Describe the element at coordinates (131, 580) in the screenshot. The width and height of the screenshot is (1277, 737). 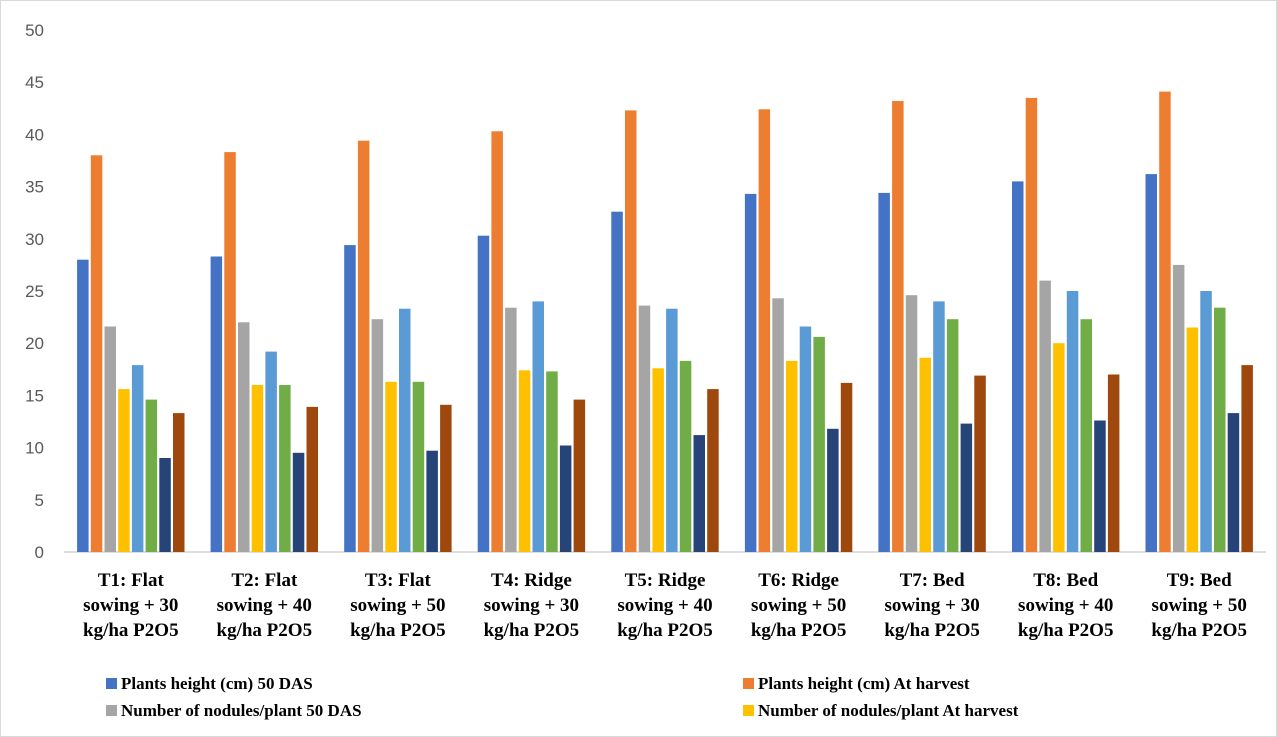
I see `x-category-label: T1: Flat` at that location.